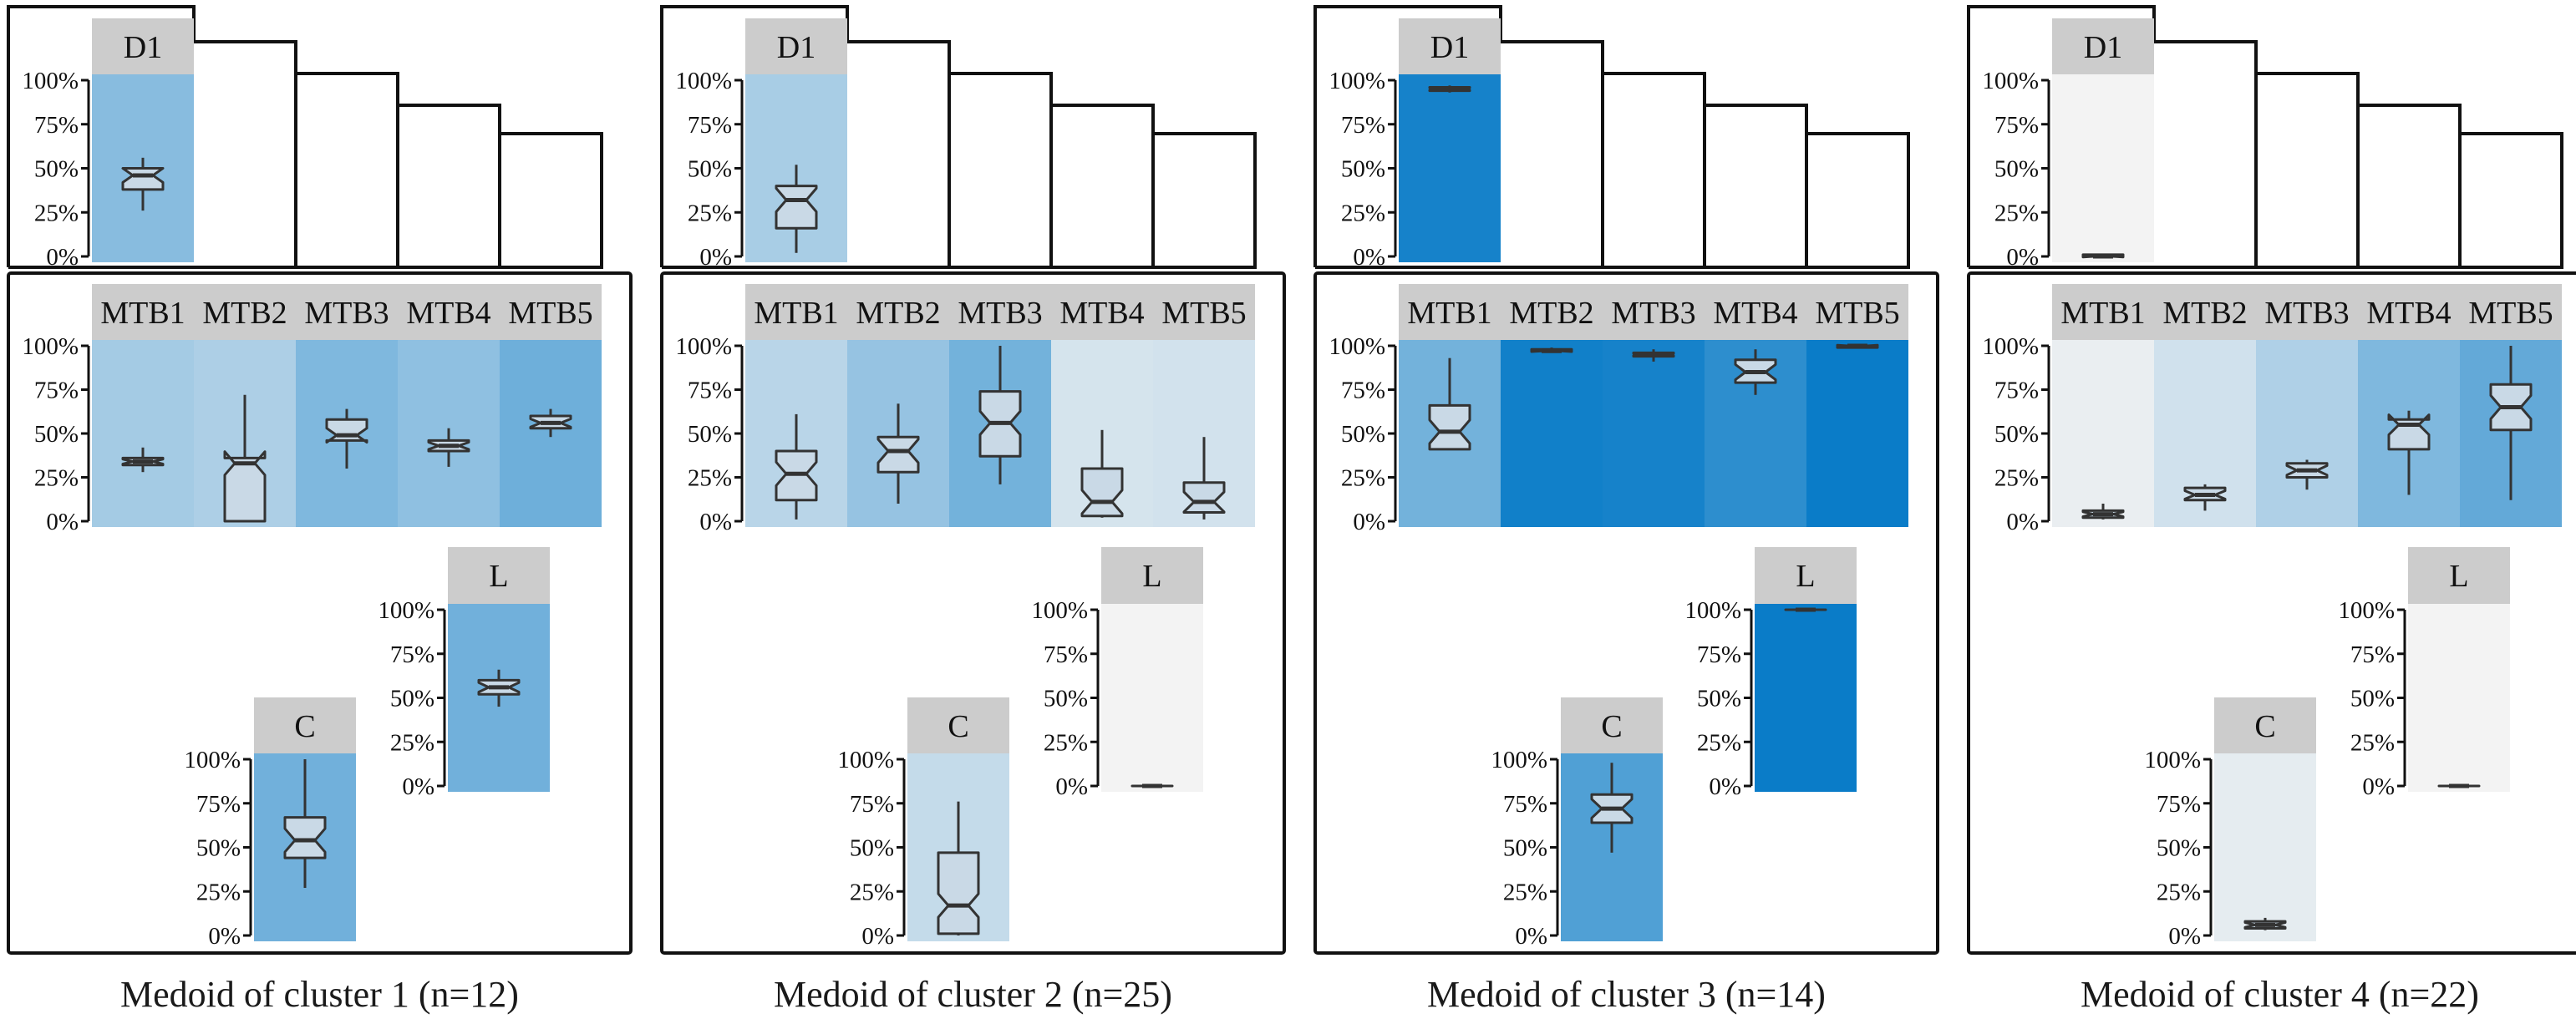 The height and width of the screenshot is (1019, 2576). What do you see at coordinates (2102, 314) in the screenshot?
I see `strip-label: MTB1` at bounding box center [2102, 314].